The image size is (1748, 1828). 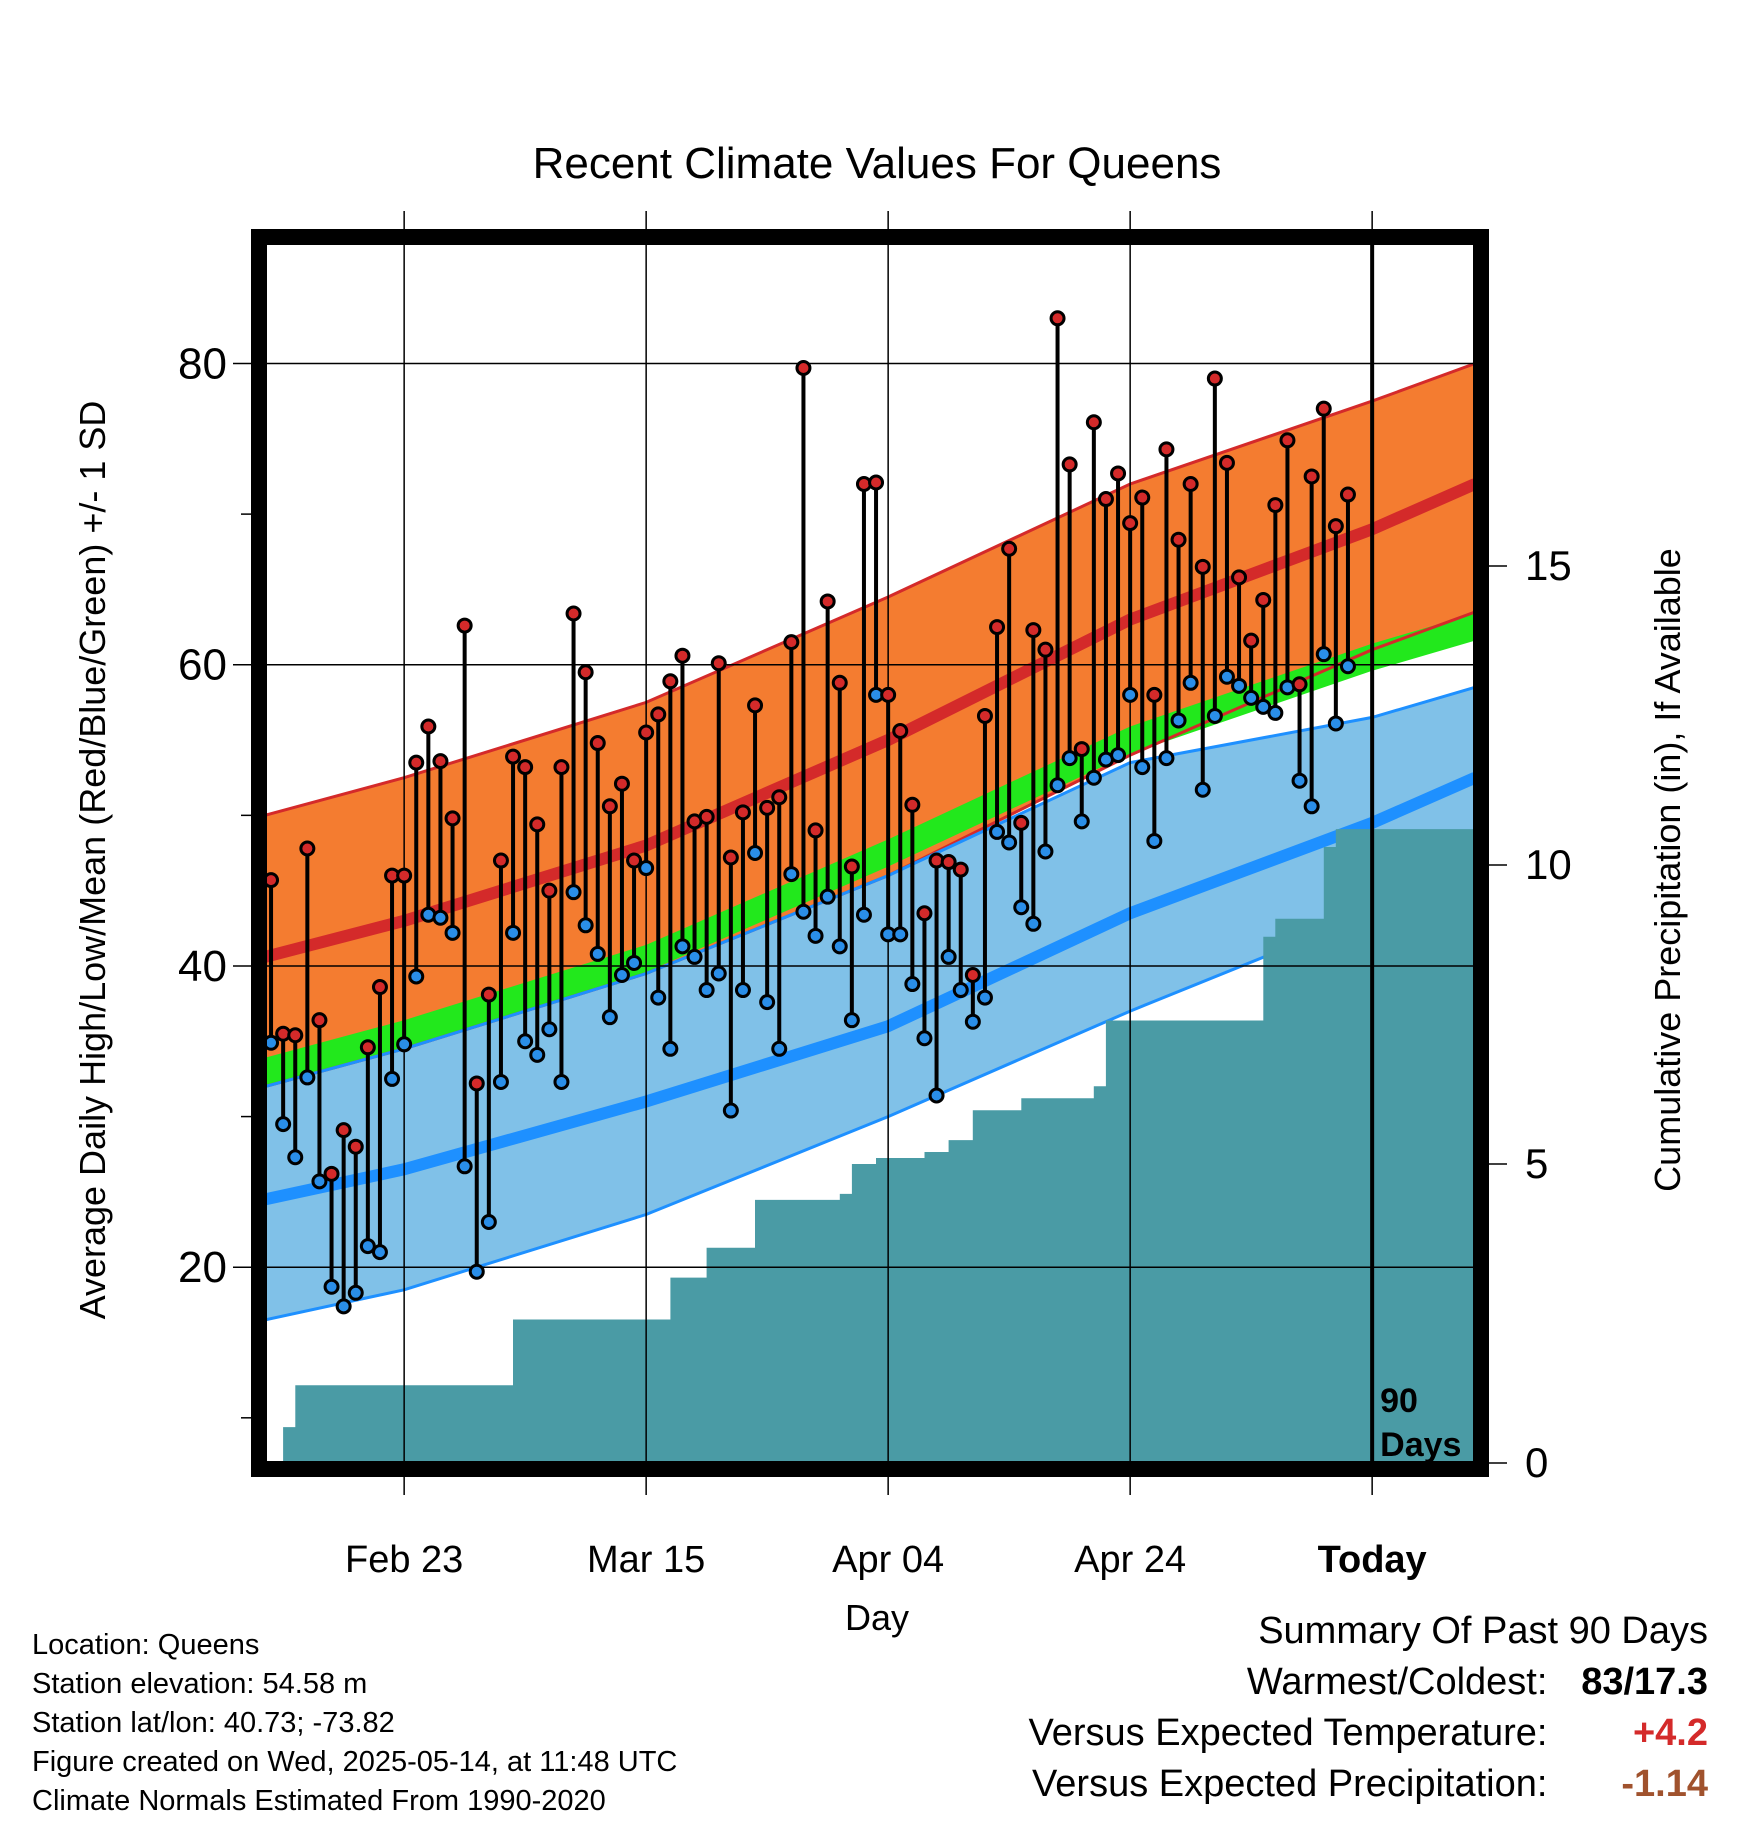 What do you see at coordinates (146, 1645) in the screenshot?
I see `location-line: Location: Queens` at bounding box center [146, 1645].